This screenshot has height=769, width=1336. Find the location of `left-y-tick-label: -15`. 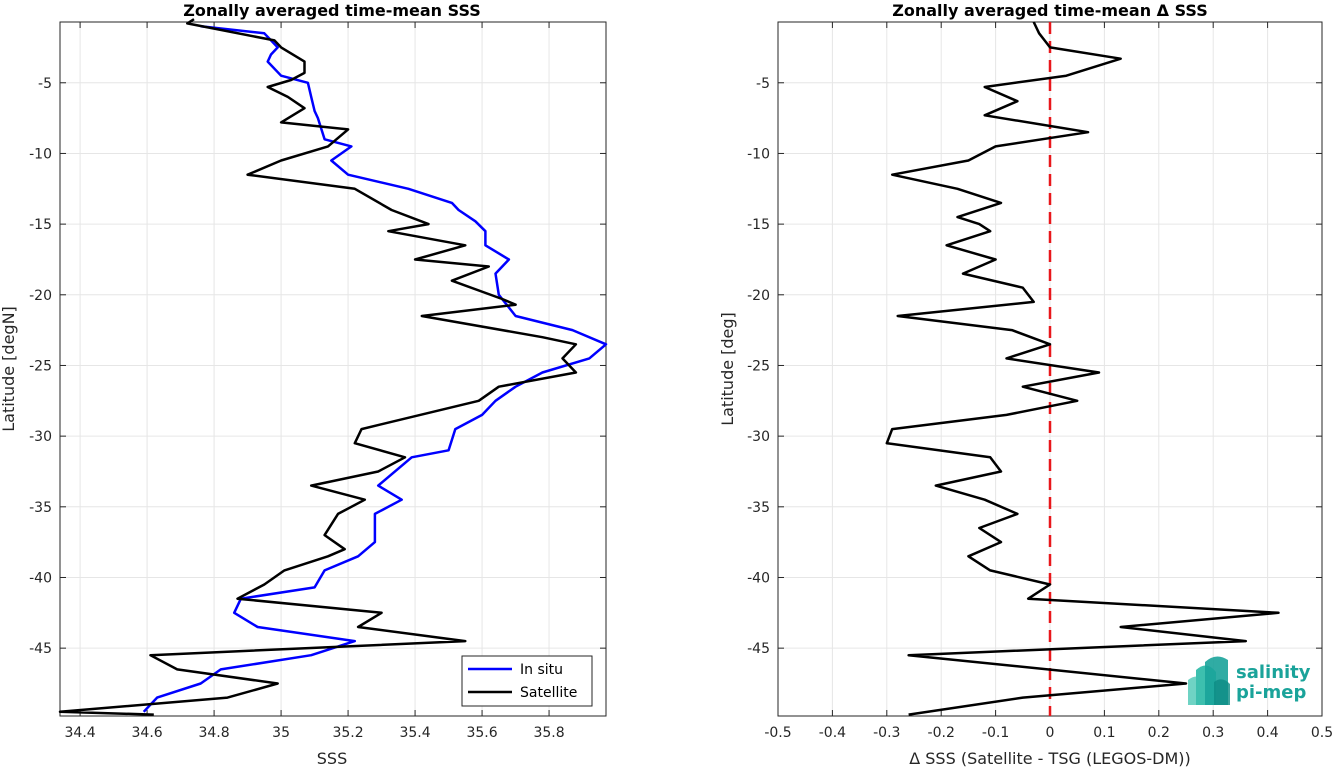

left-y-tick-label: -15 is located at coordinates (40, 225).